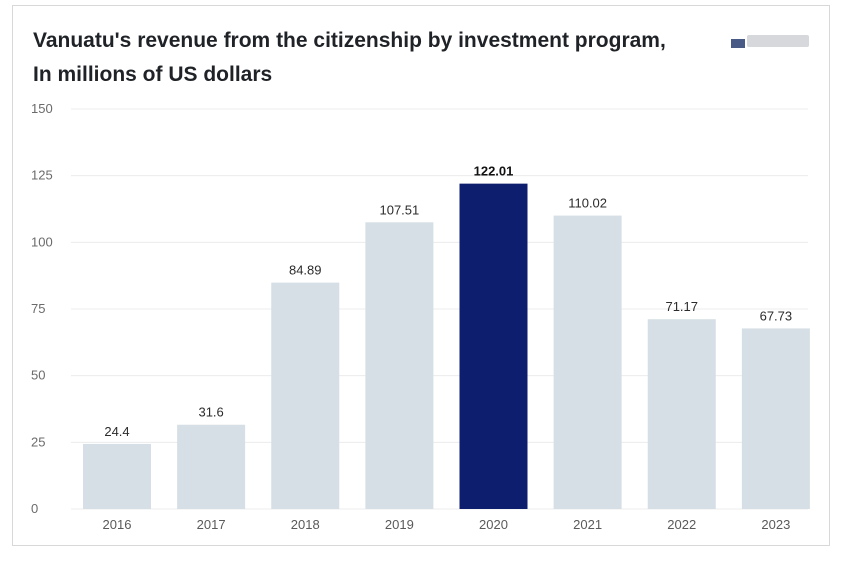  Describe the element at coordinates (211, 466) in the screenshot. I see `bar-2017` at that location.